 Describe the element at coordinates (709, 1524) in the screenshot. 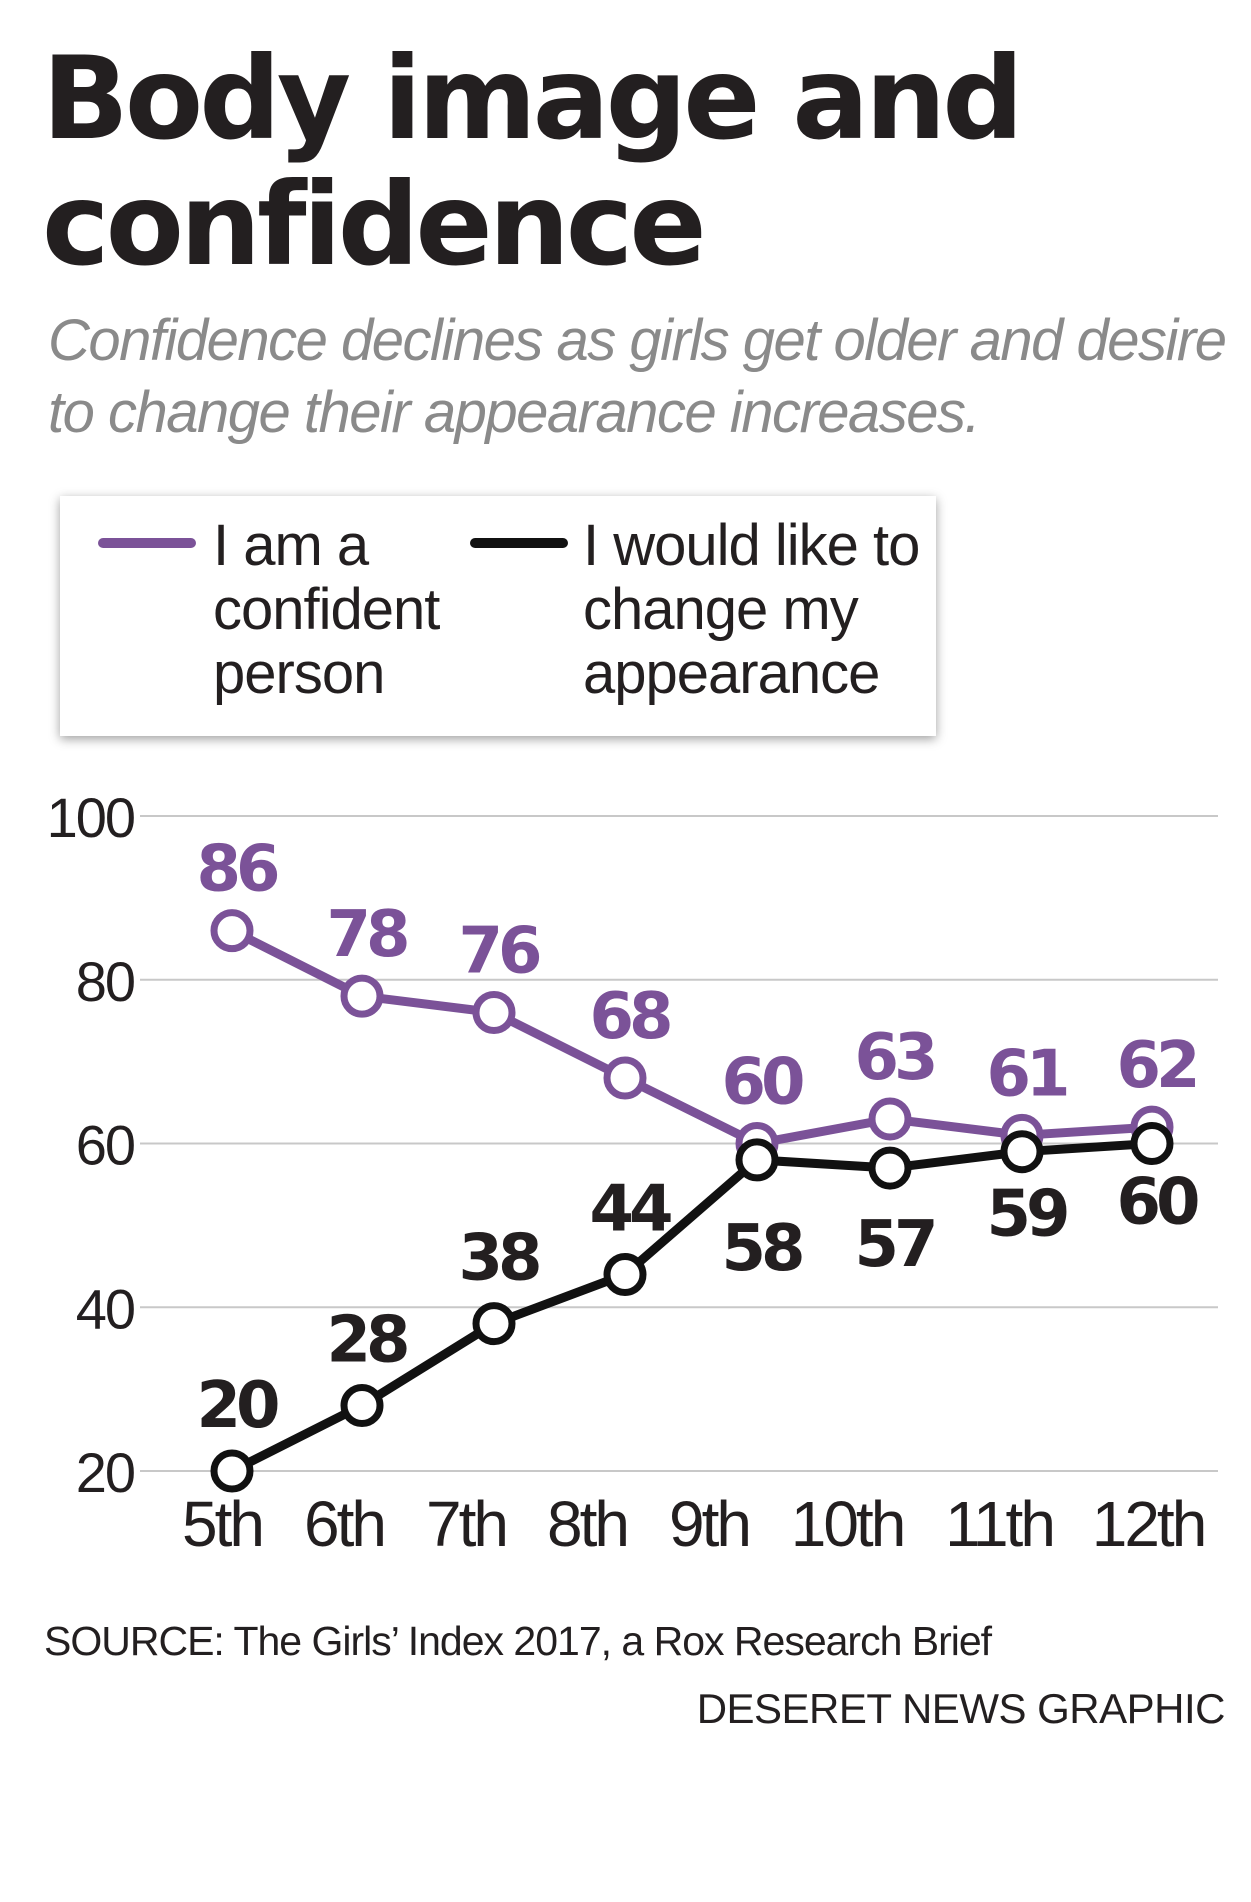

I see `x-tick-label-9th: 9th` at that location.